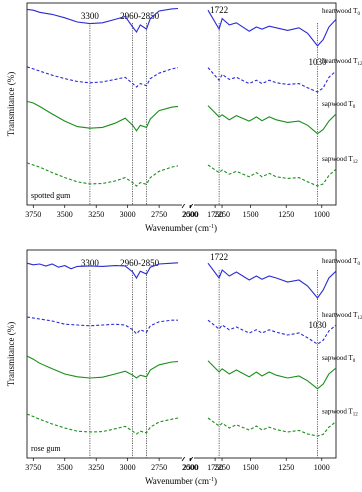 The width and height of the screenshot is (362, 492). I want to click on panel-label: rose gum, so click(46, 448).